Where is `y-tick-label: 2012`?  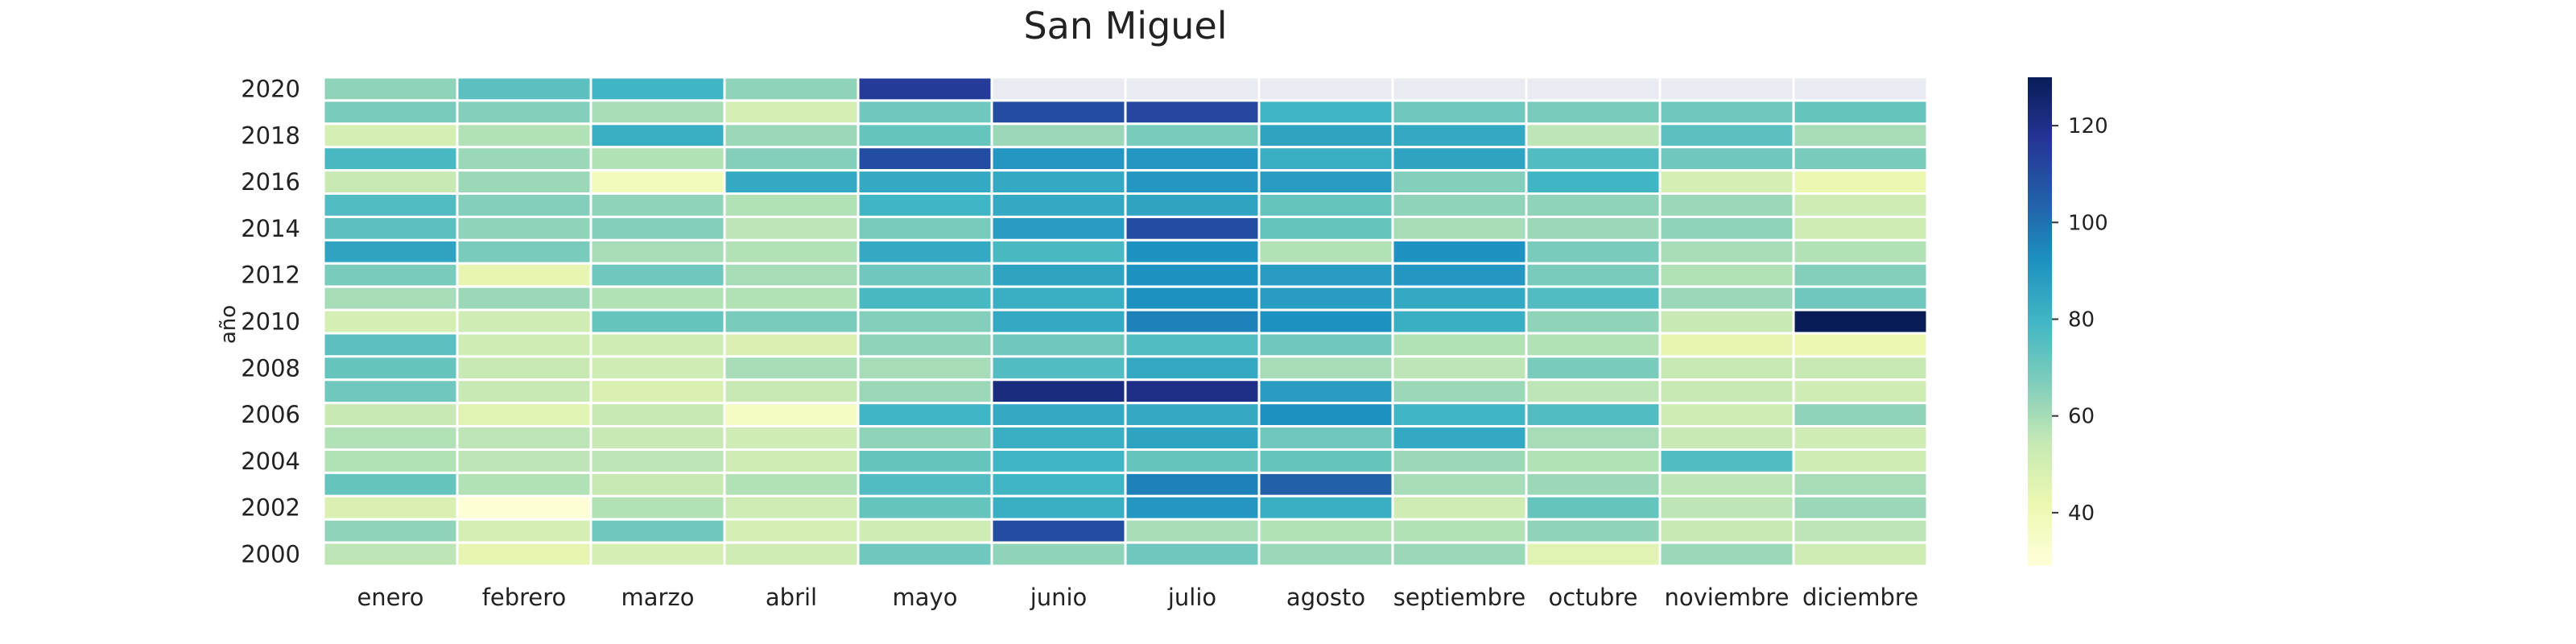
y-tick-label: 2012 is located at coordinates (270, 275).